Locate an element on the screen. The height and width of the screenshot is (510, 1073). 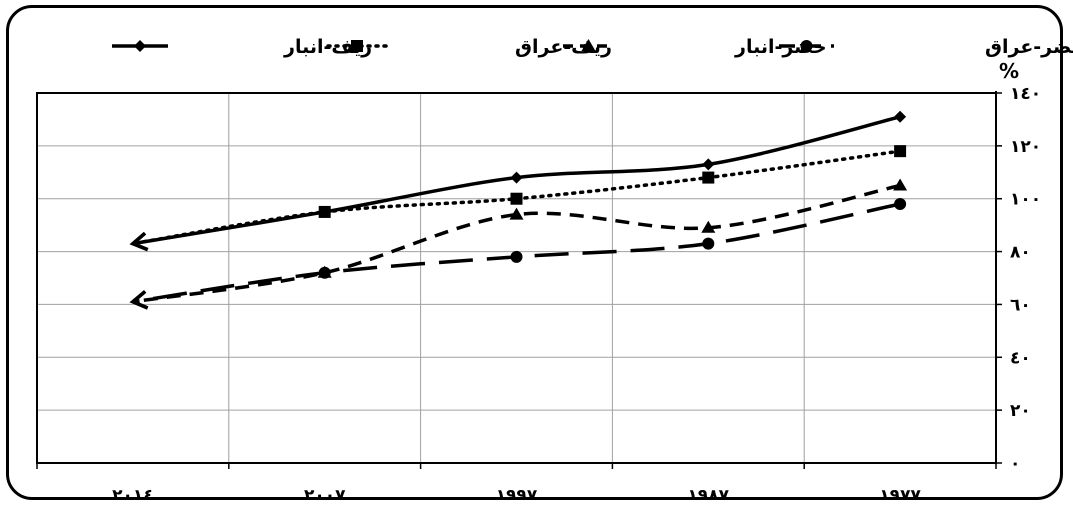
x-axis-tick-labels: ١٩٧٧ ١٩٨٧ ١٩٩٧ ٢٠٠٧ ٢٠١٤ is located at coordinates (516, 496).